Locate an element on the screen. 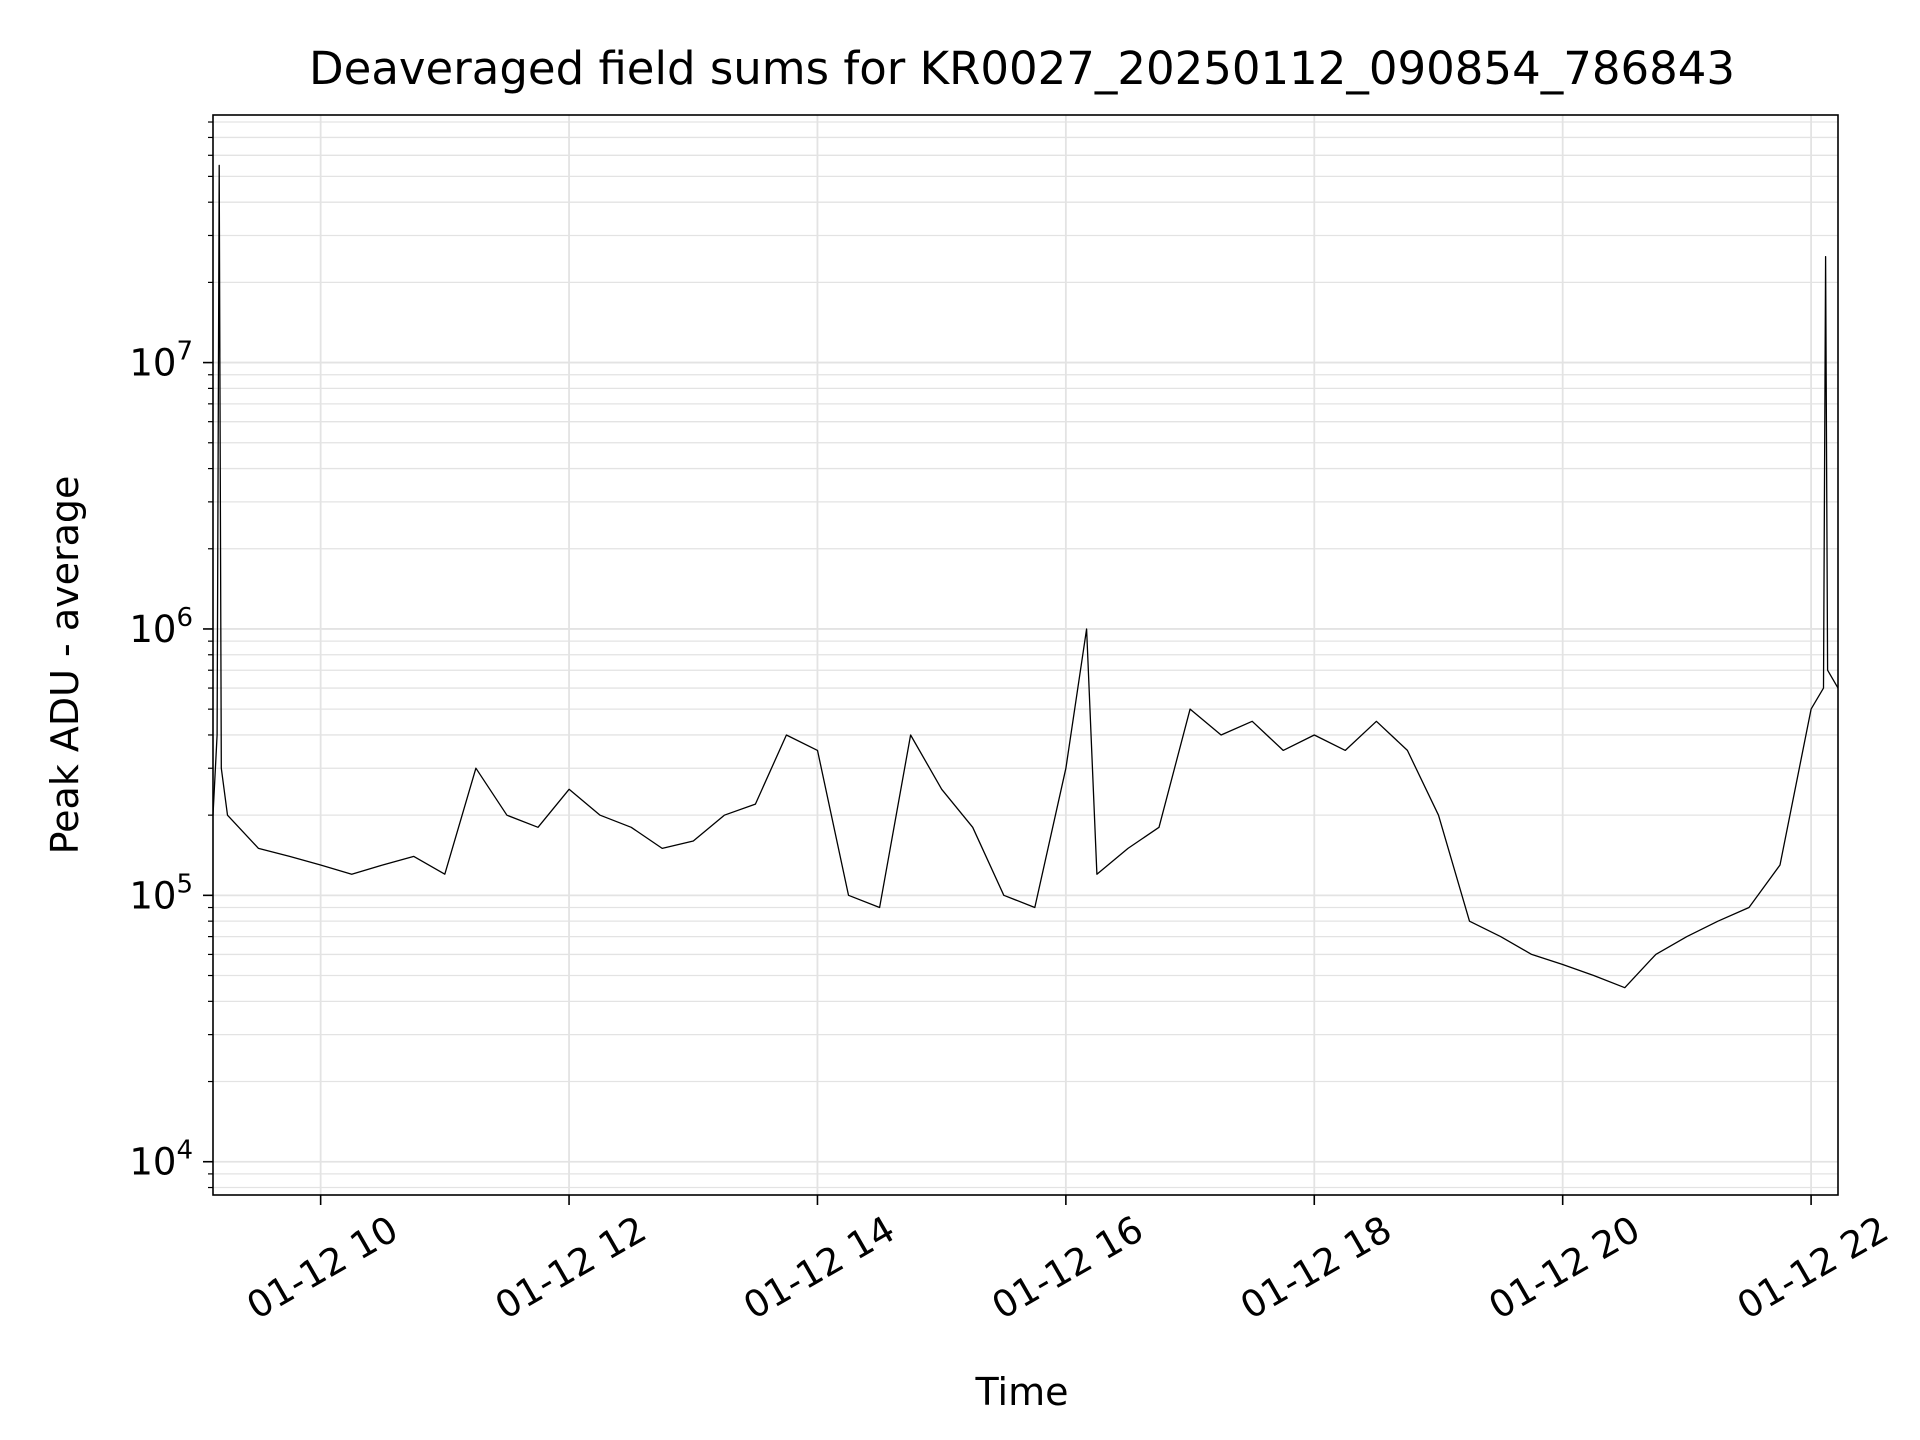 This screenshot has height=1440, width=1920. y-axis-label: Peak ADU - average is located at coordinates (65, 665).